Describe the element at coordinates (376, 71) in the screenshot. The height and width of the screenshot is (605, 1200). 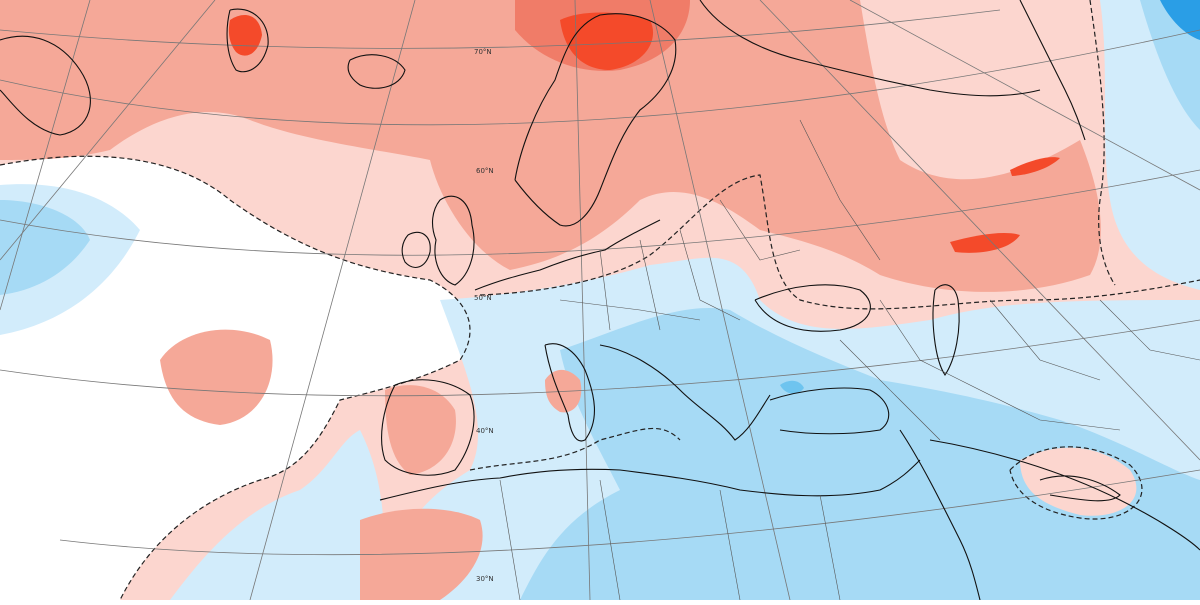
I see `coastline-iceland` at that location.